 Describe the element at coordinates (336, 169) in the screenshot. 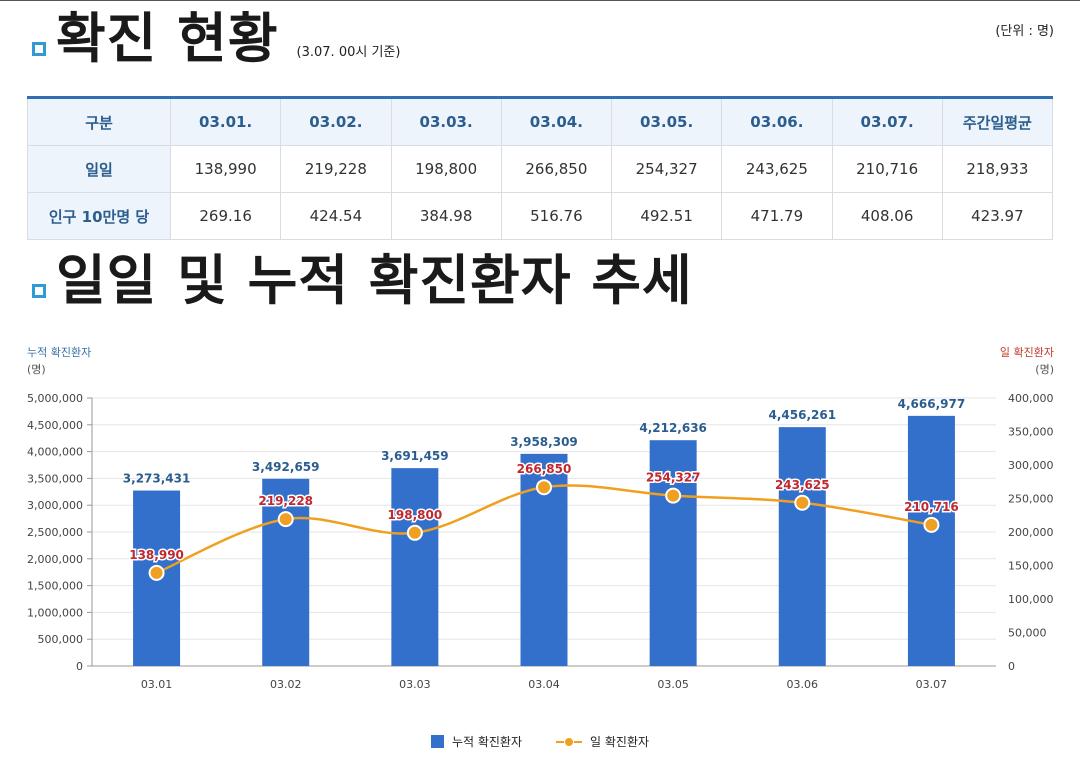

I see `table-cell: 219,228` at that location.